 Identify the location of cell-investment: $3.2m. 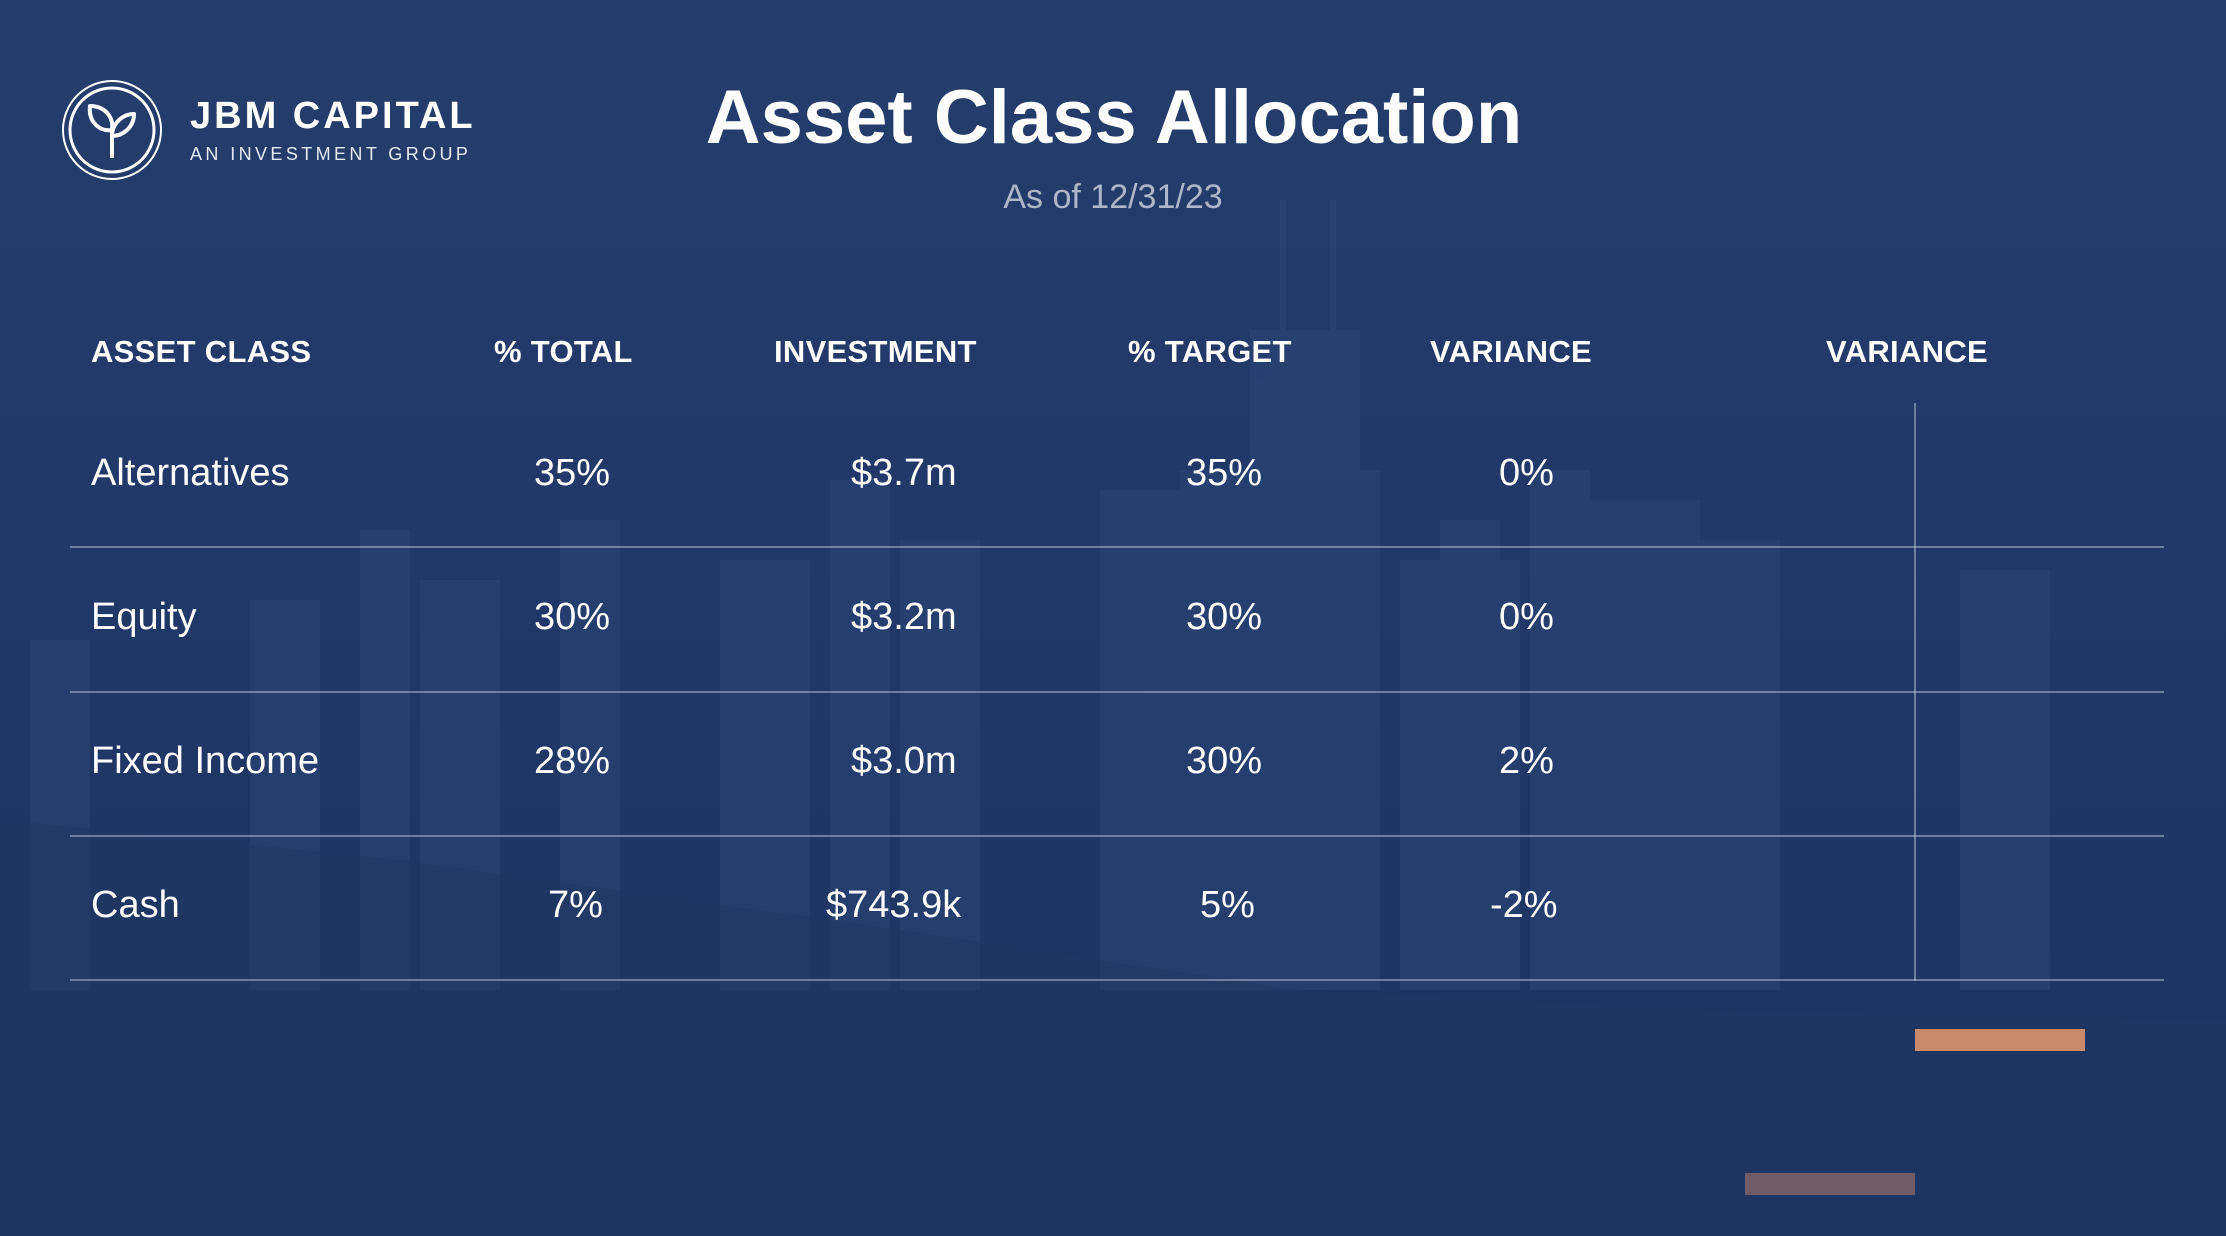
(904, 617).